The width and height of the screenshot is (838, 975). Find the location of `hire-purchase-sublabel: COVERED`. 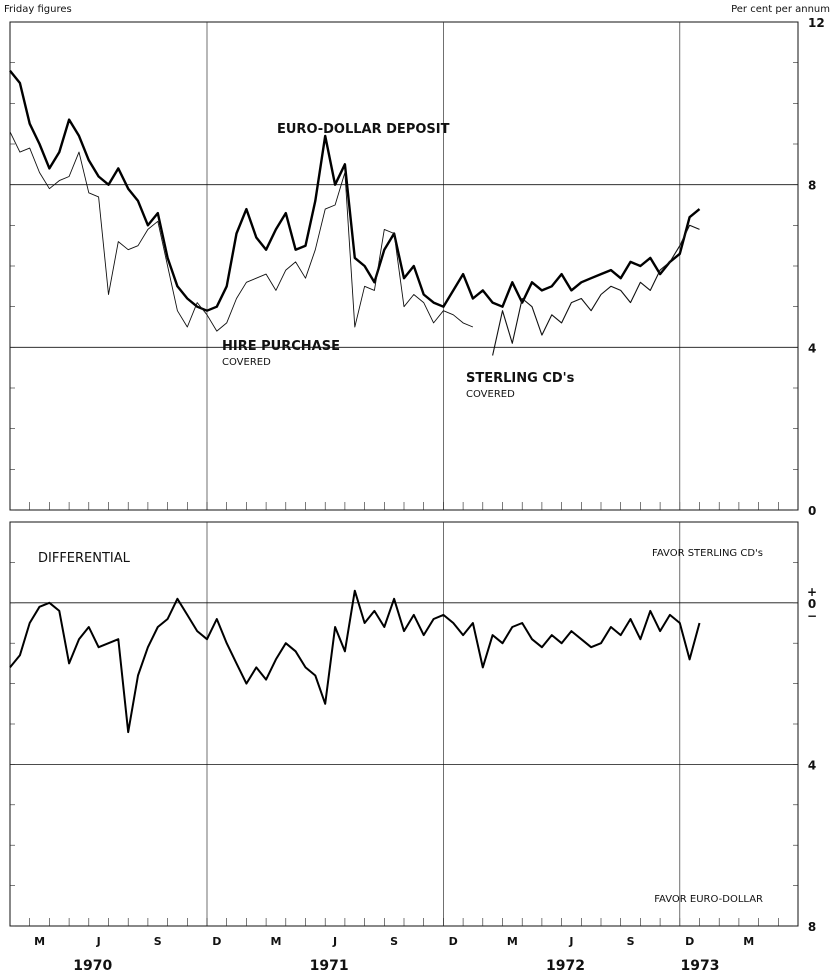

hire-purchase-sublabel: COVERED is located at coordinates (246, 362).